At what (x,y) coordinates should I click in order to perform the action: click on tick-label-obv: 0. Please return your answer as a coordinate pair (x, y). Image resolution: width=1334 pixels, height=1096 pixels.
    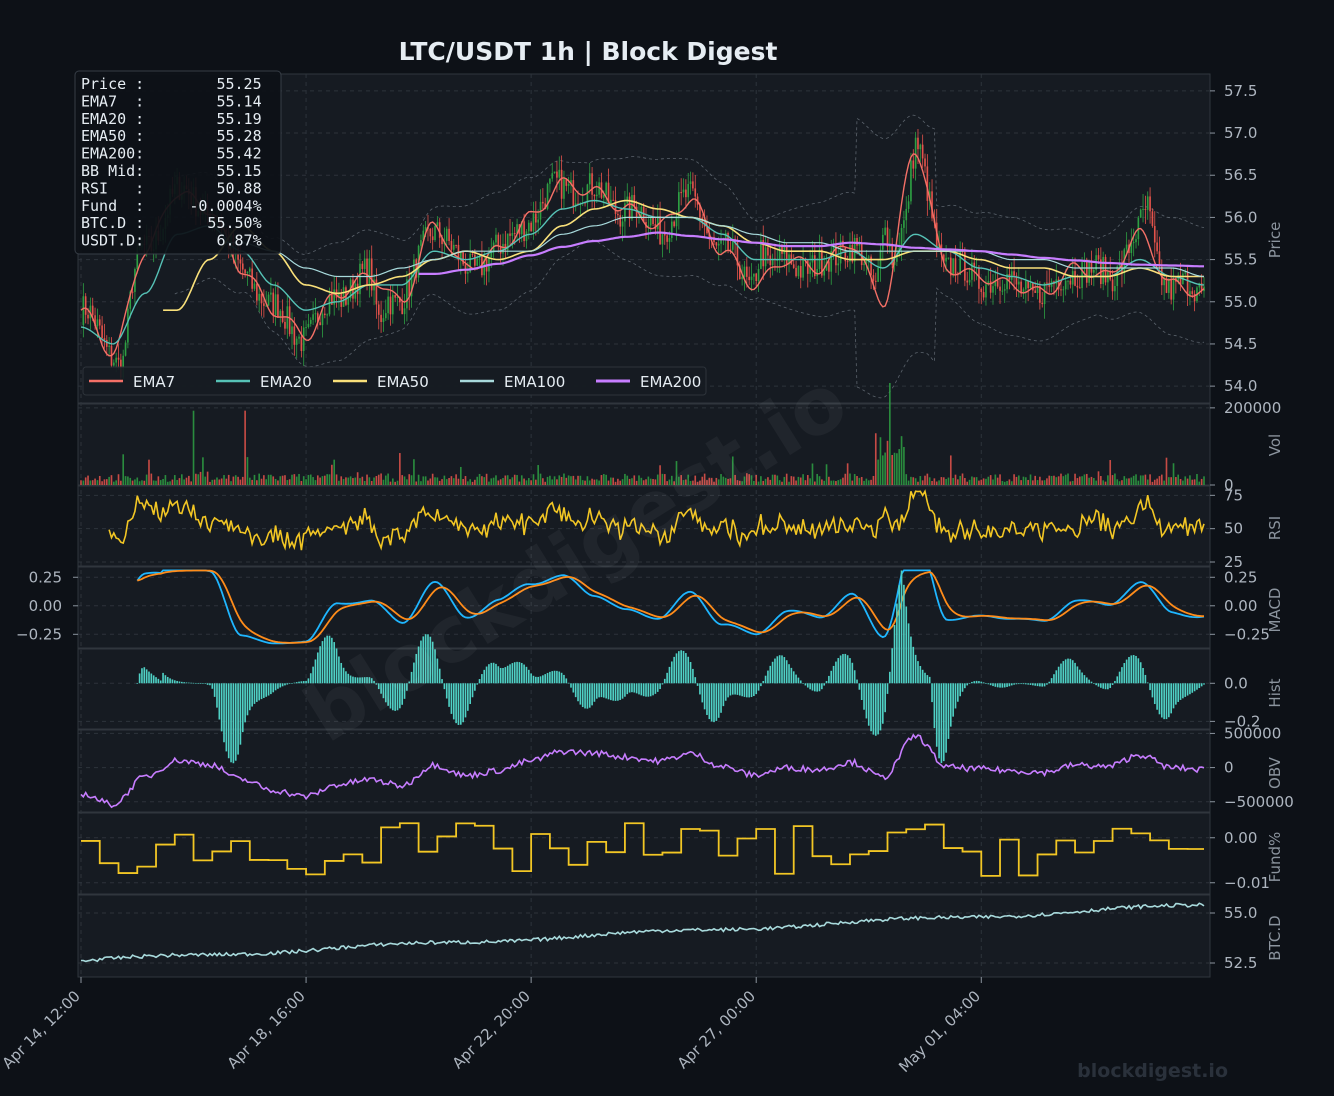
    Looking at the image, I should click on (1229, 768).